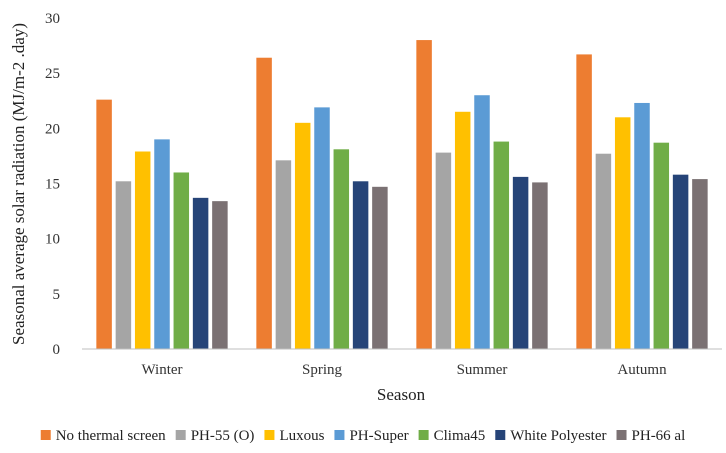 This screenshot has height=453, width=726. Describe the element at coordinates (443, 250) in the screenshot. I see `bar-summer-ph-55-o` at that location.